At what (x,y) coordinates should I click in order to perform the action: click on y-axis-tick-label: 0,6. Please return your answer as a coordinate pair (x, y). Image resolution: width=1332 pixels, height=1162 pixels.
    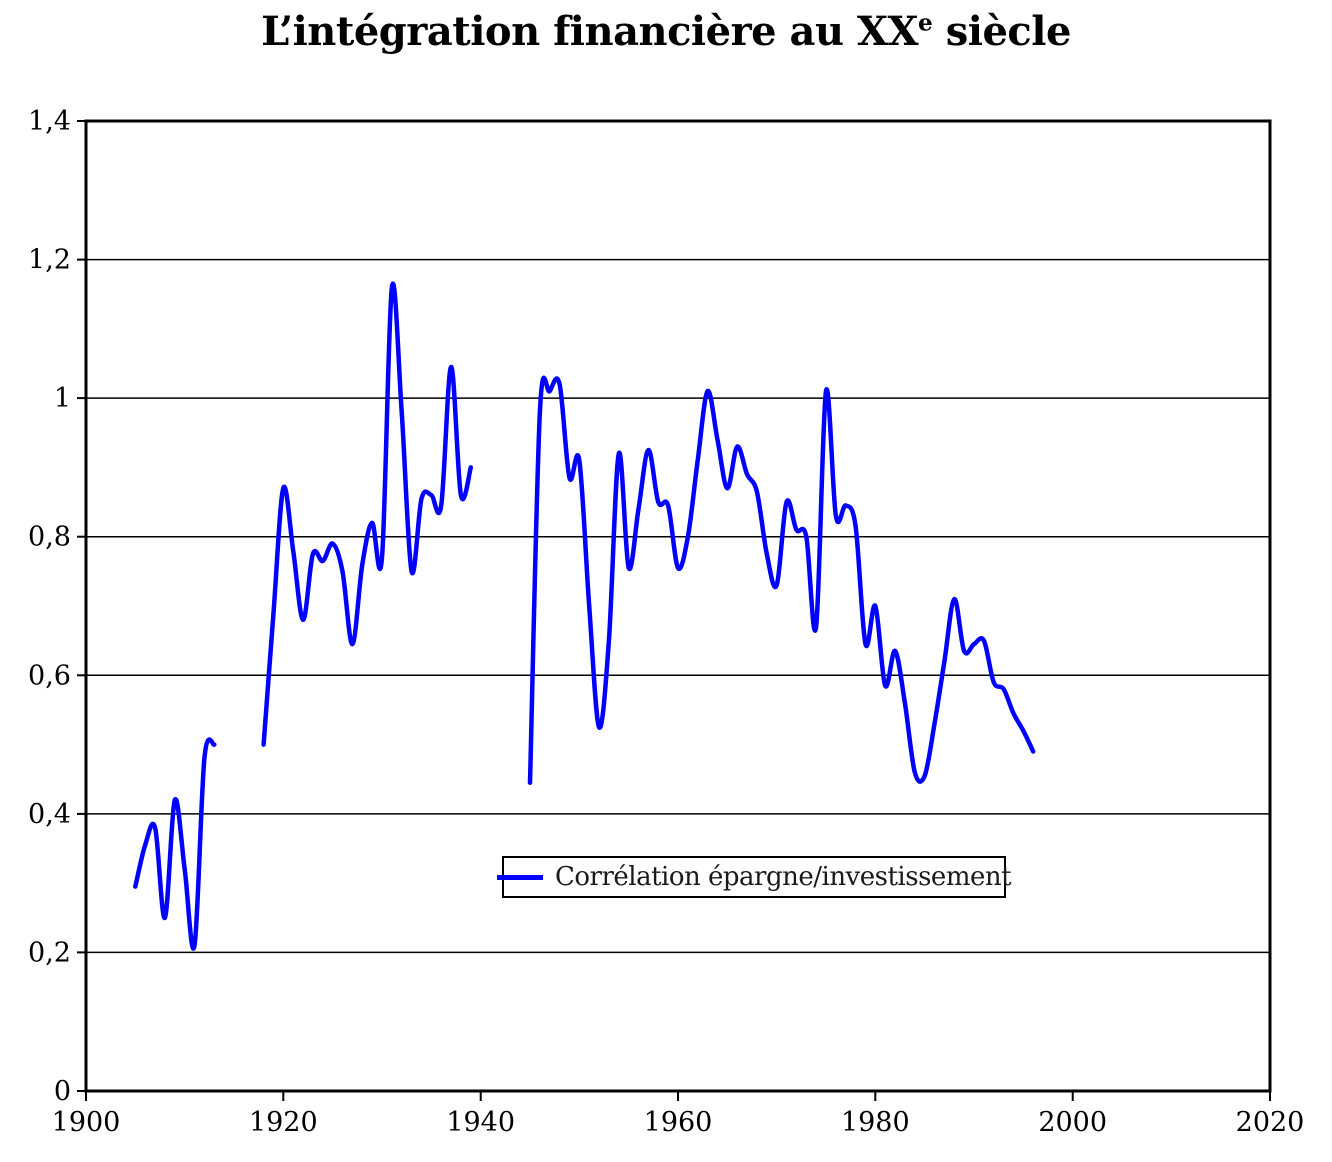
    Looking at the image, I should click on (49, 675).